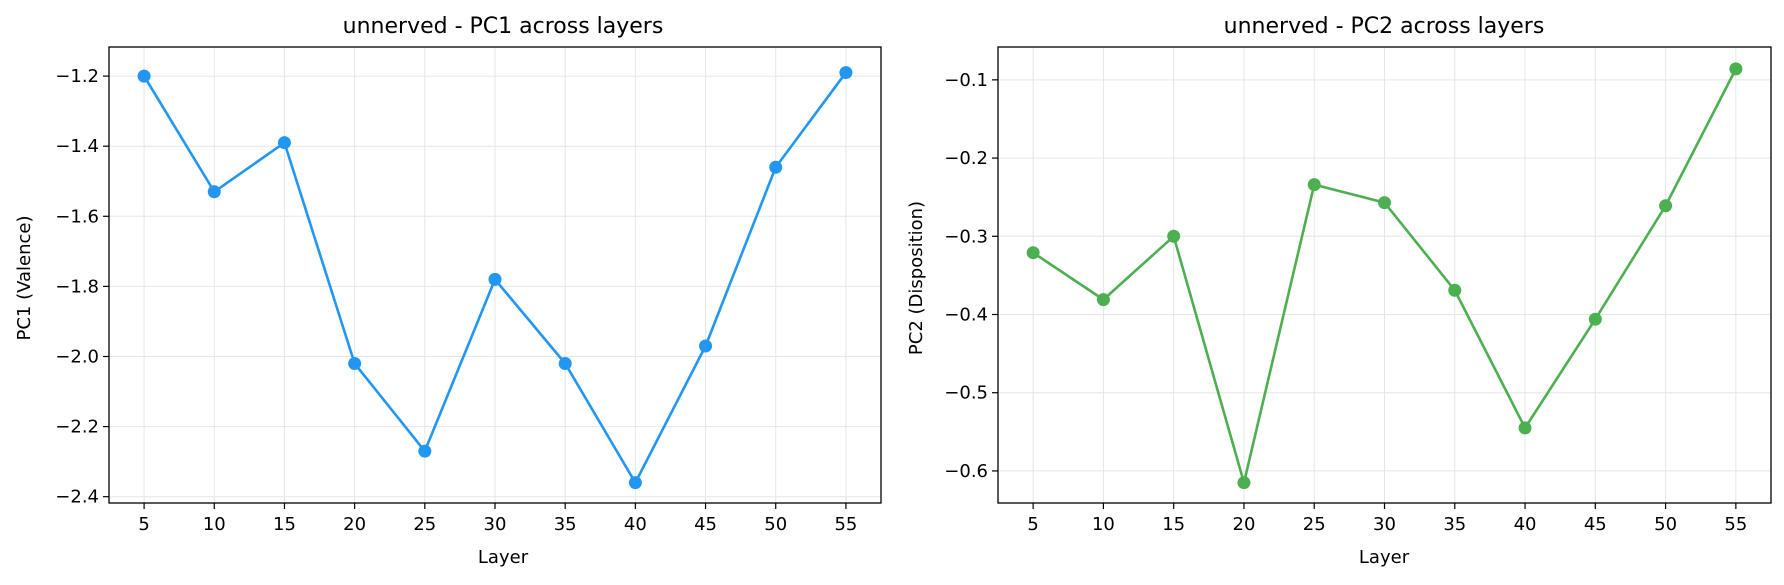 This screenshot has width=1784, height=585. I want to click on y-tick-label: −0.3, so click(966, 236).